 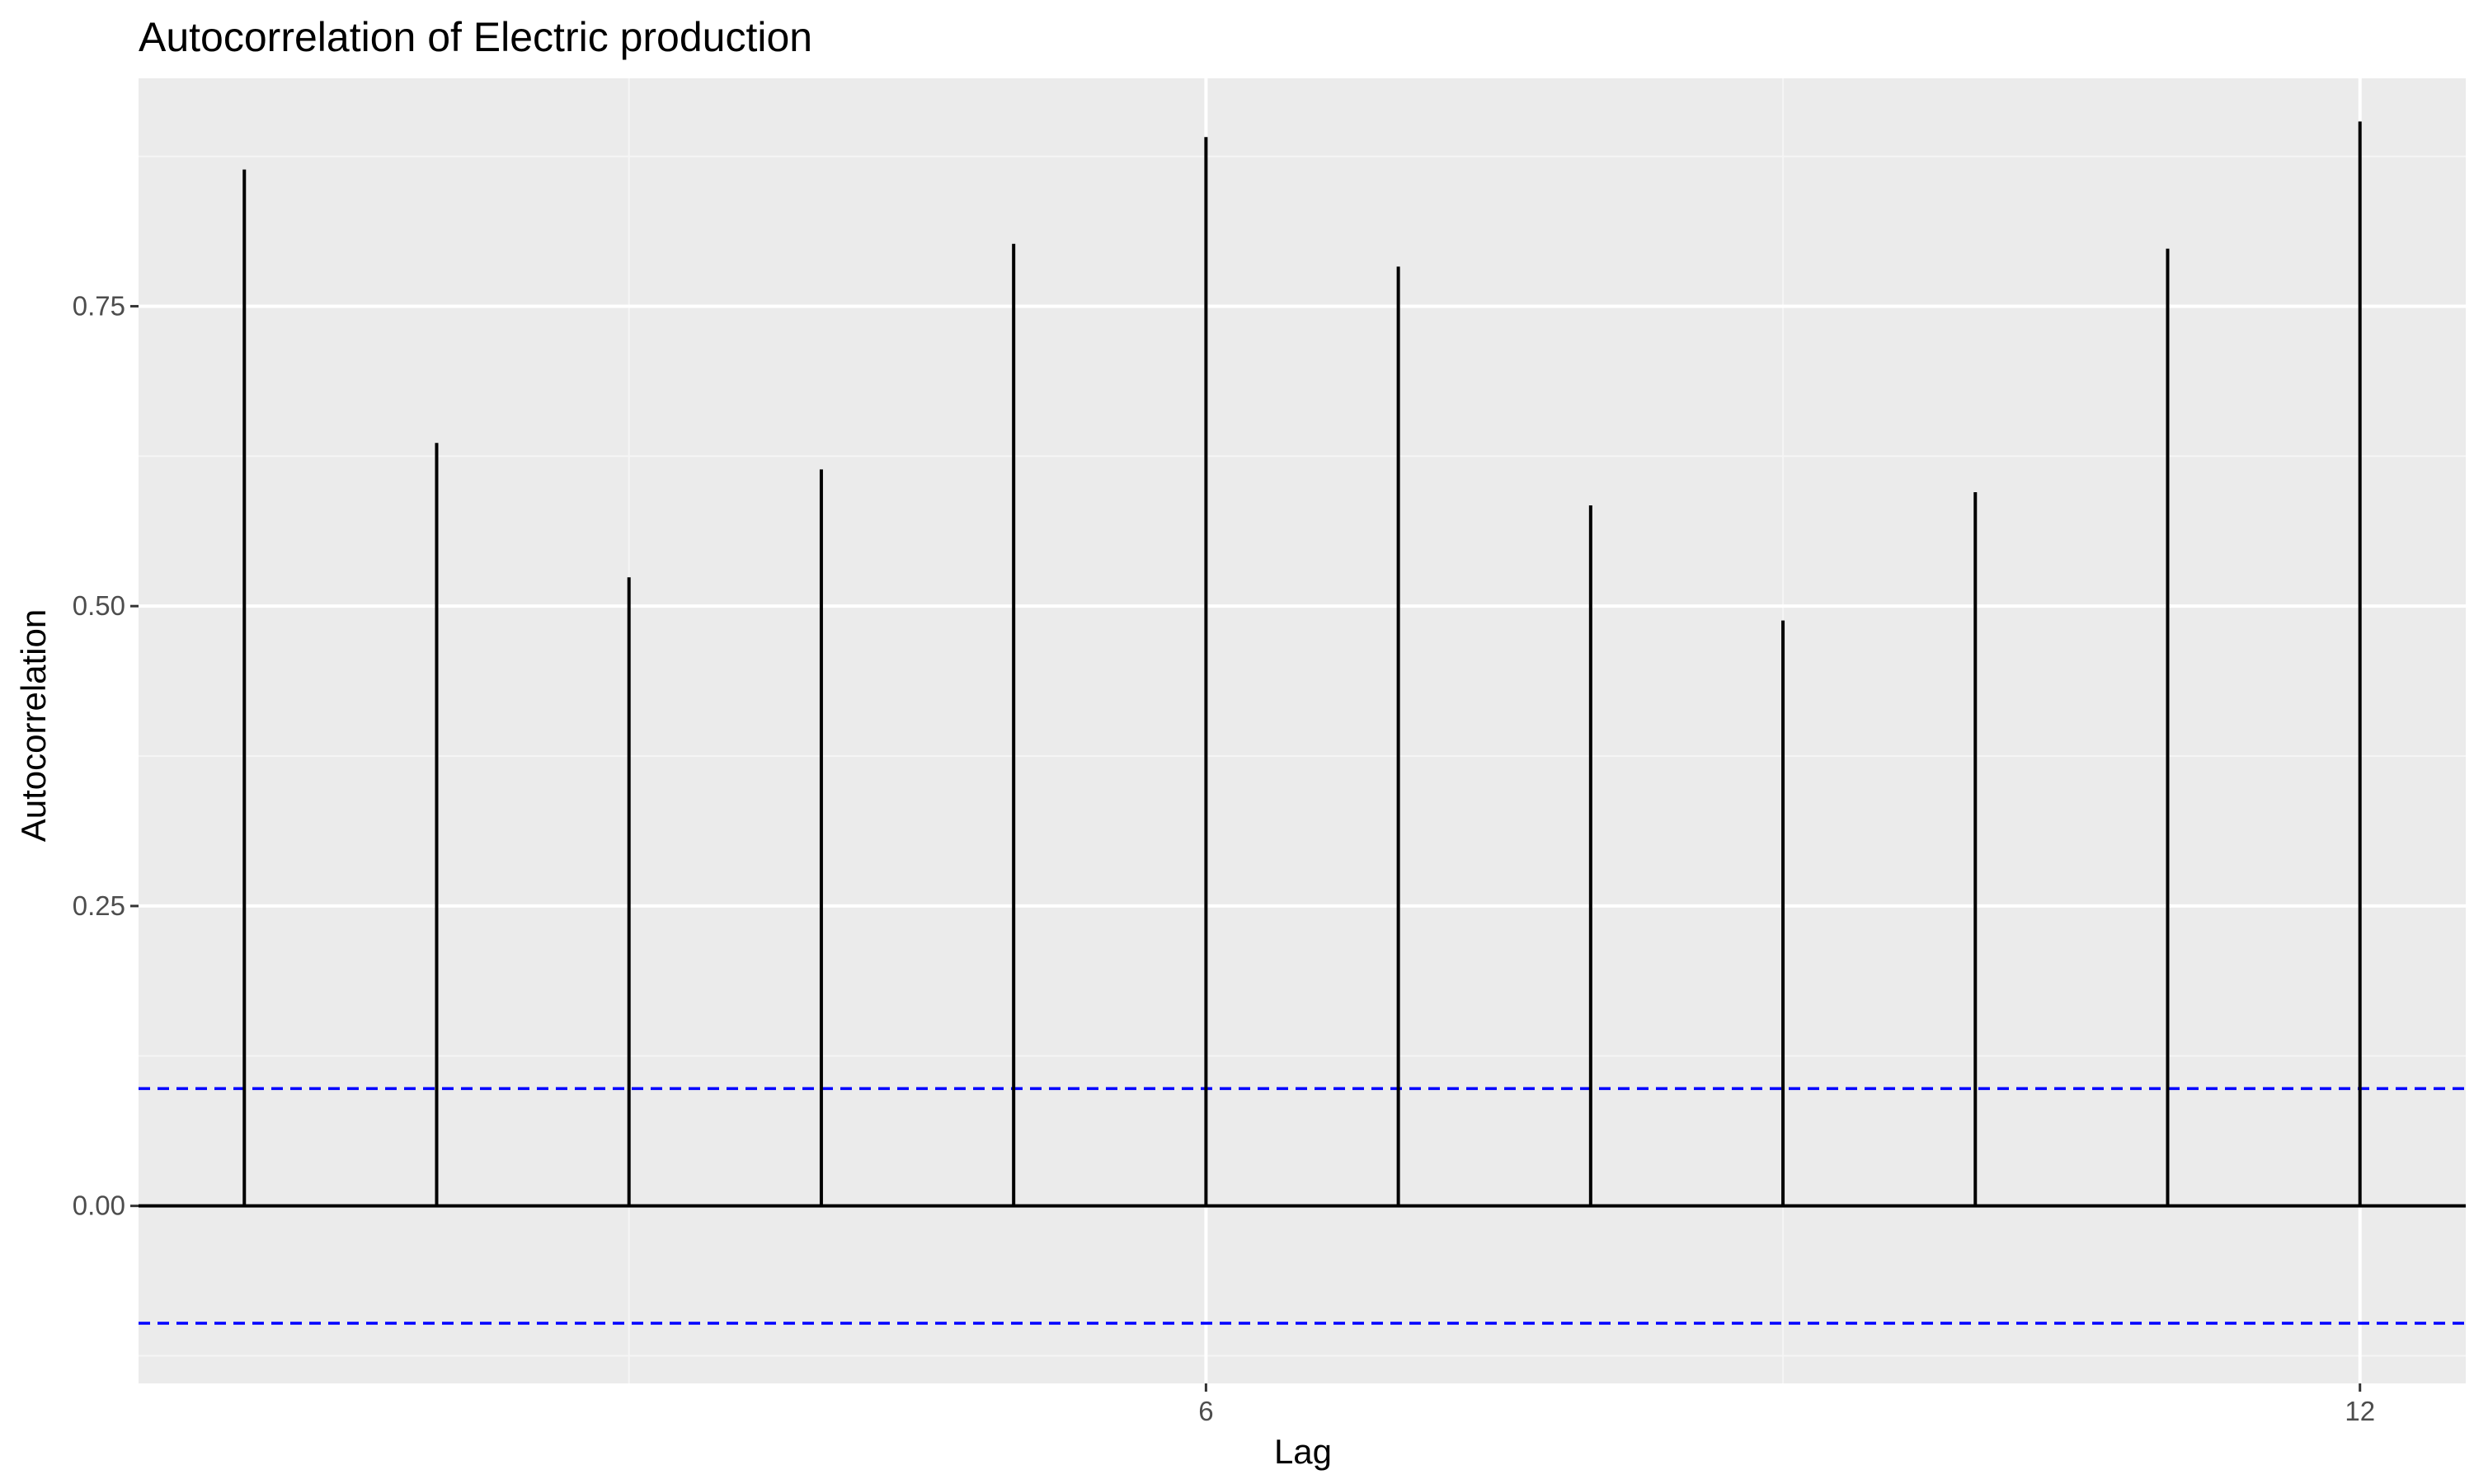 I want to click on y-tick-label: 0.00, so click(x=99, y=1205).